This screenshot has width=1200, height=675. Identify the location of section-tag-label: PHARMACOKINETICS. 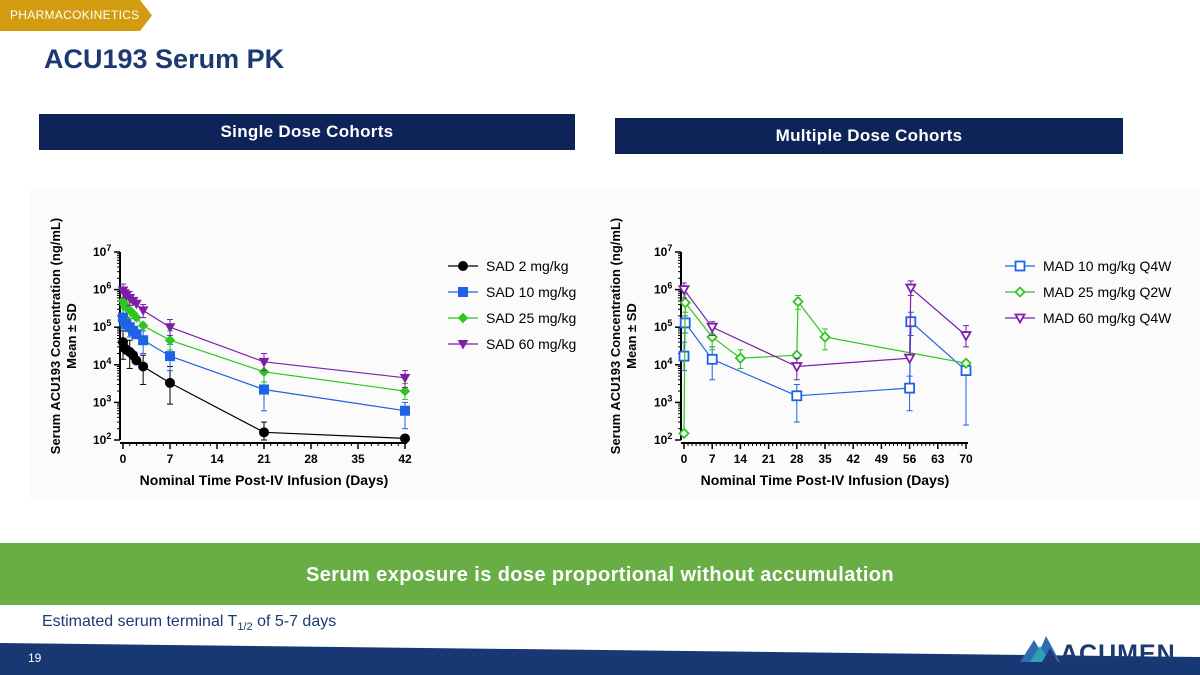
(75, 15).